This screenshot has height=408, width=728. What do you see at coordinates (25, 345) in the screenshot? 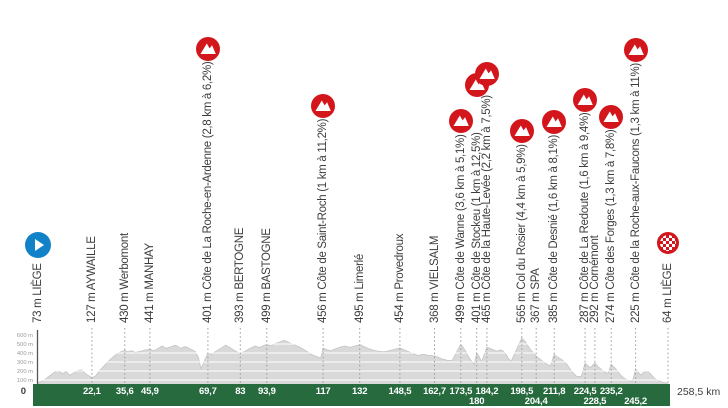
I see `svg-text: 500 m` at bounding box center [25, 345].